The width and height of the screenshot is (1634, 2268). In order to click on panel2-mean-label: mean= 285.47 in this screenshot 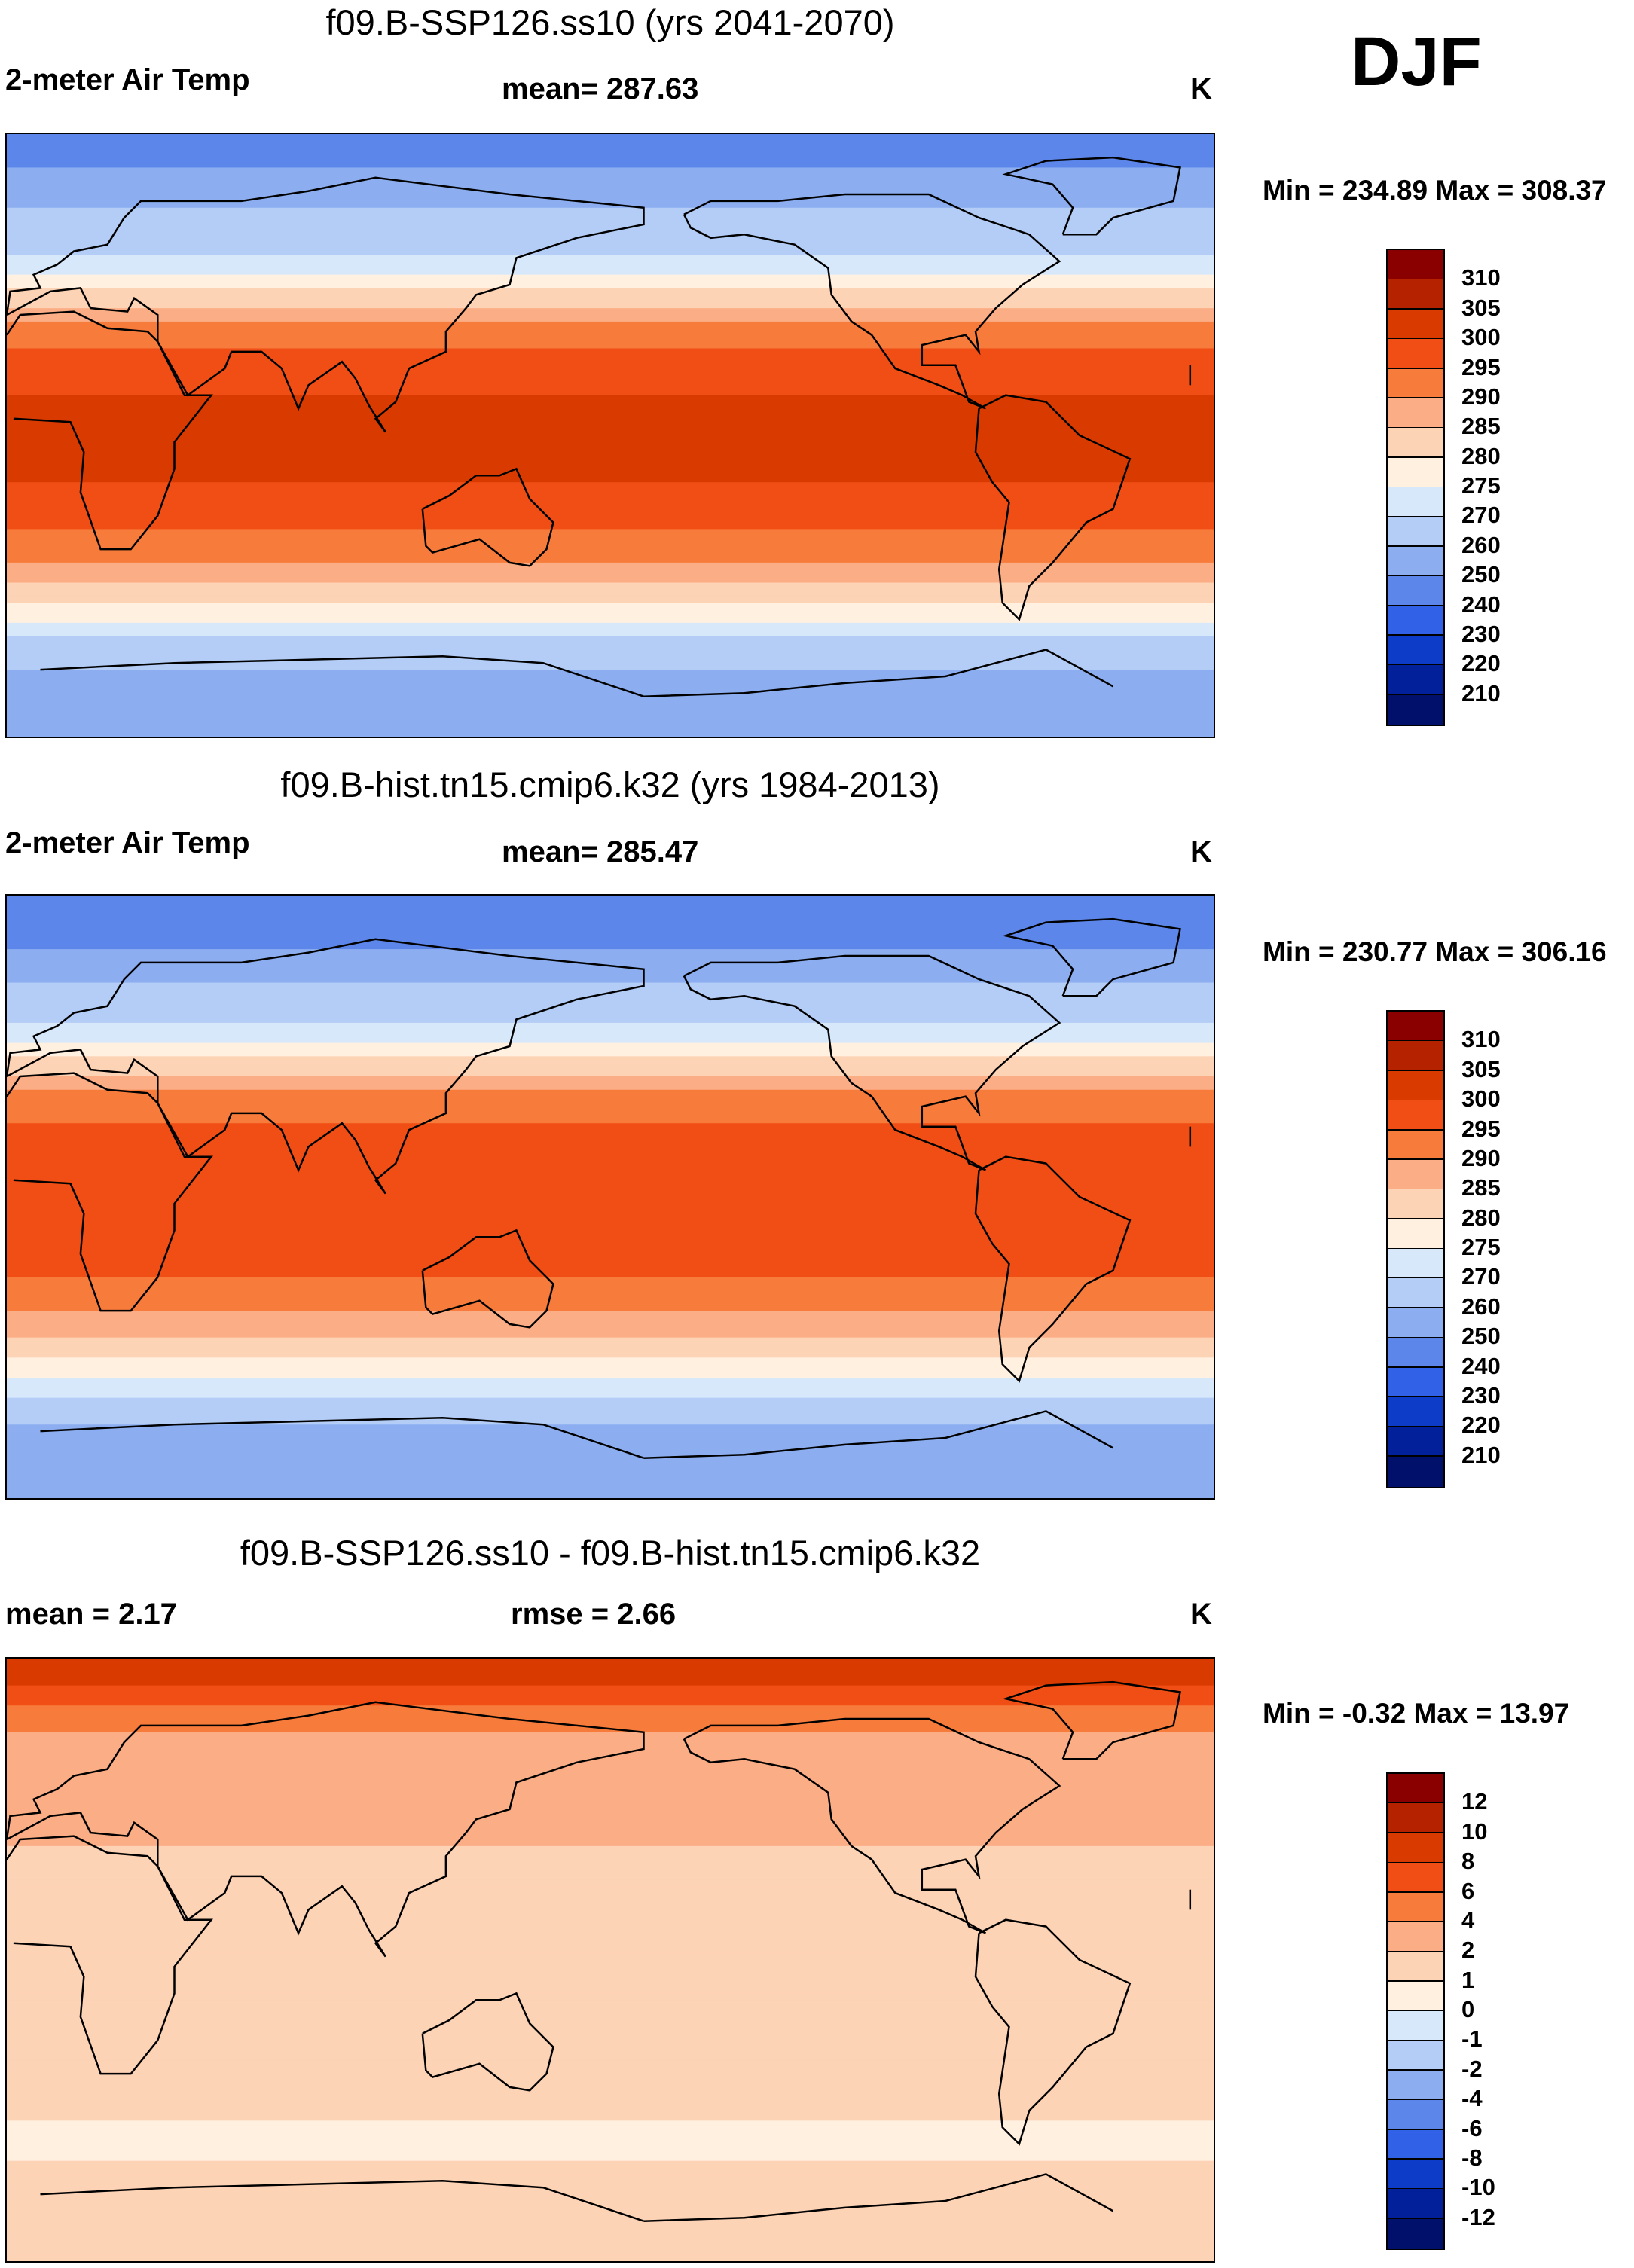, I will do `click(600, 851)`.